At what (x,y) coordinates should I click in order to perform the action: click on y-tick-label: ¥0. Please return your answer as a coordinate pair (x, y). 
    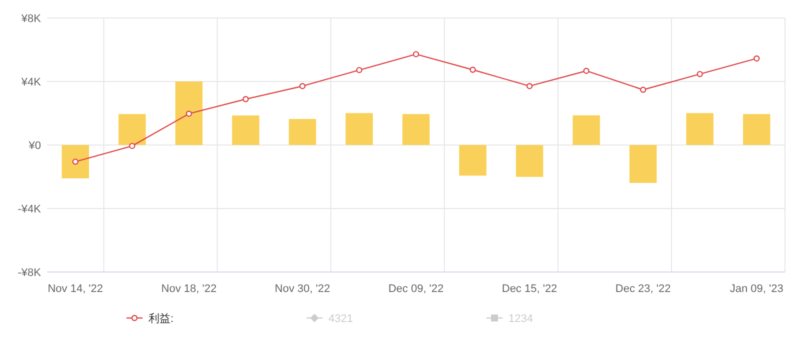
    Looking at the image, I should click on (34, 146).